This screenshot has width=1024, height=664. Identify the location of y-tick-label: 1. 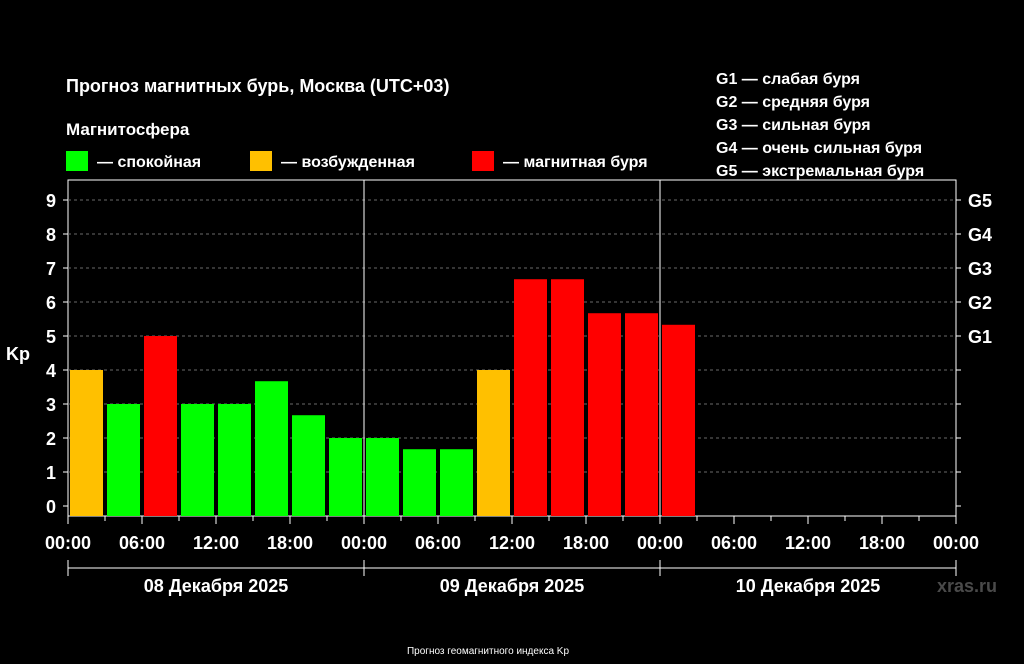
(51, 473).